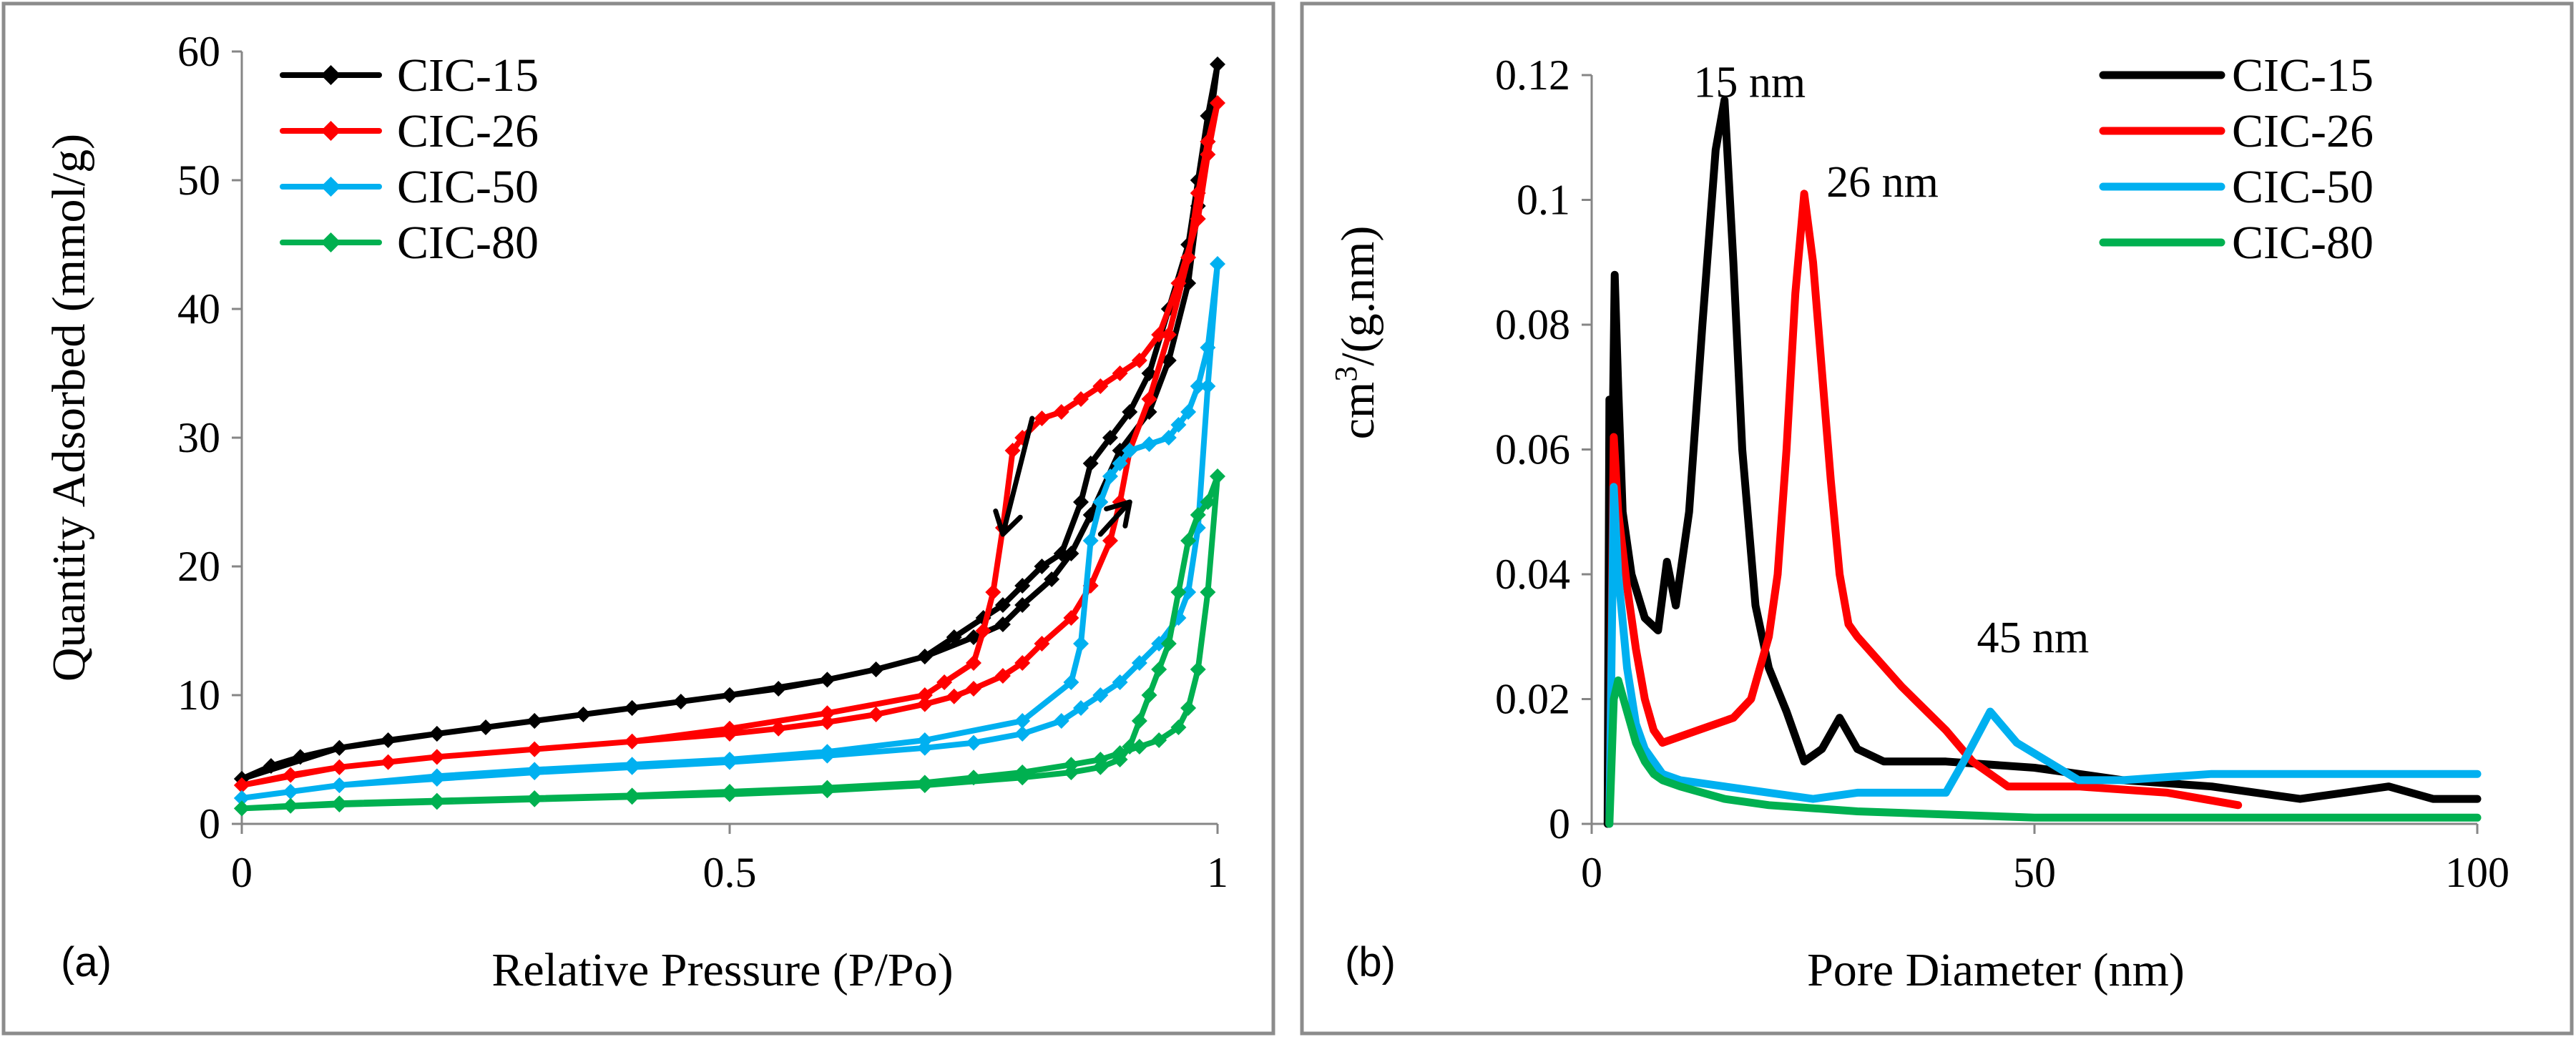  What do you see at coordinates (722, 970) in the screenshot?
I see `panel-a-xlabel: Relative Pressure (P/Po)` at bounding box center [722, 970].